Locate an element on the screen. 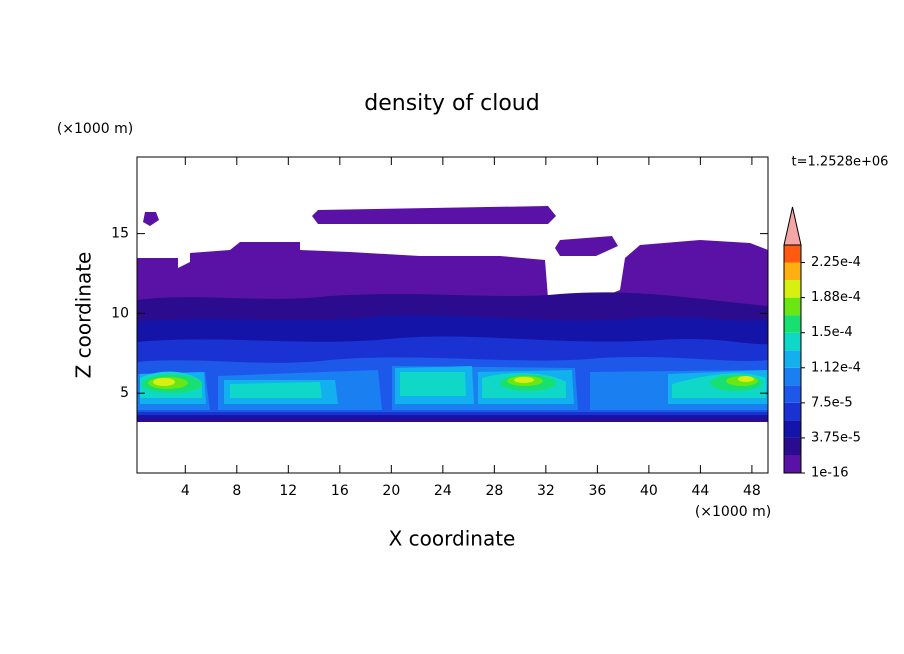  x-tick-label: 8 is located at coordinates (236, 491).